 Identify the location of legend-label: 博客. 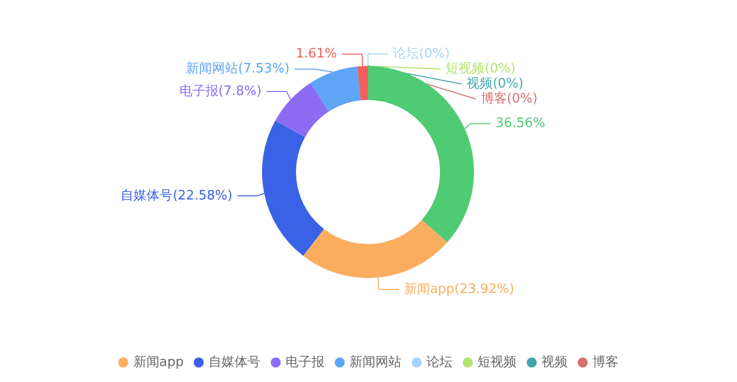
(605, 362).